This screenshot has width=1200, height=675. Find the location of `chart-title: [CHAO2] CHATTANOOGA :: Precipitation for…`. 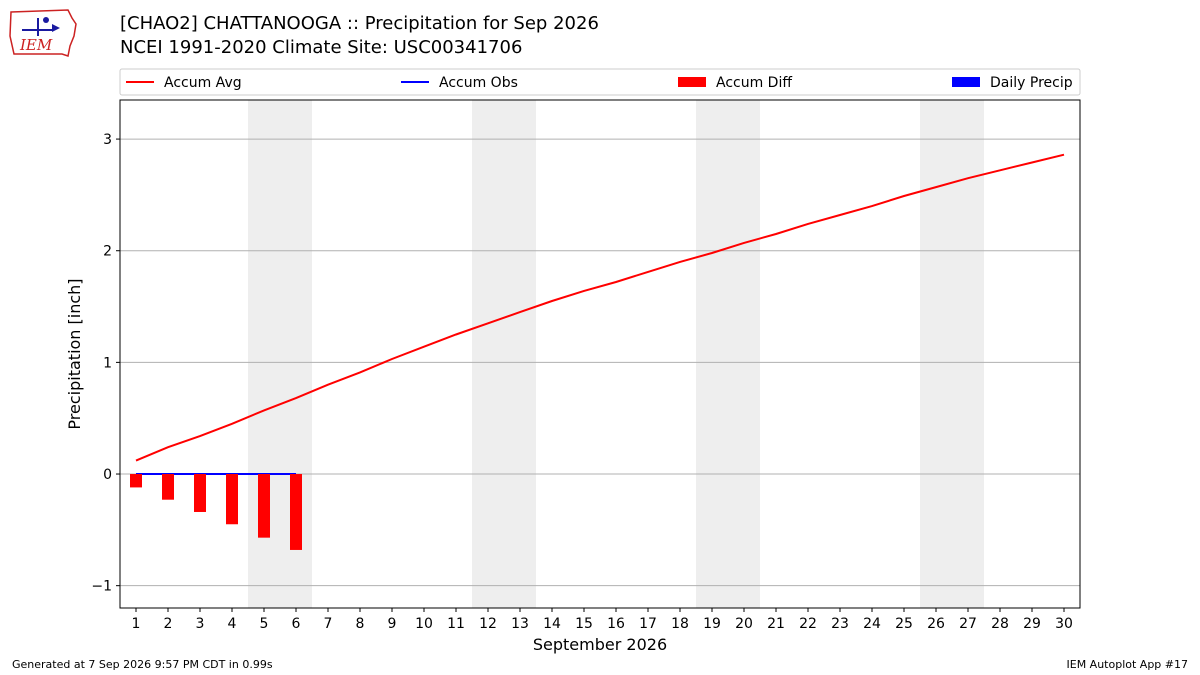

chart-title: [CHAO2] CHATTANOOGA :: Precipitation for… is located at coordinates (359, 23).